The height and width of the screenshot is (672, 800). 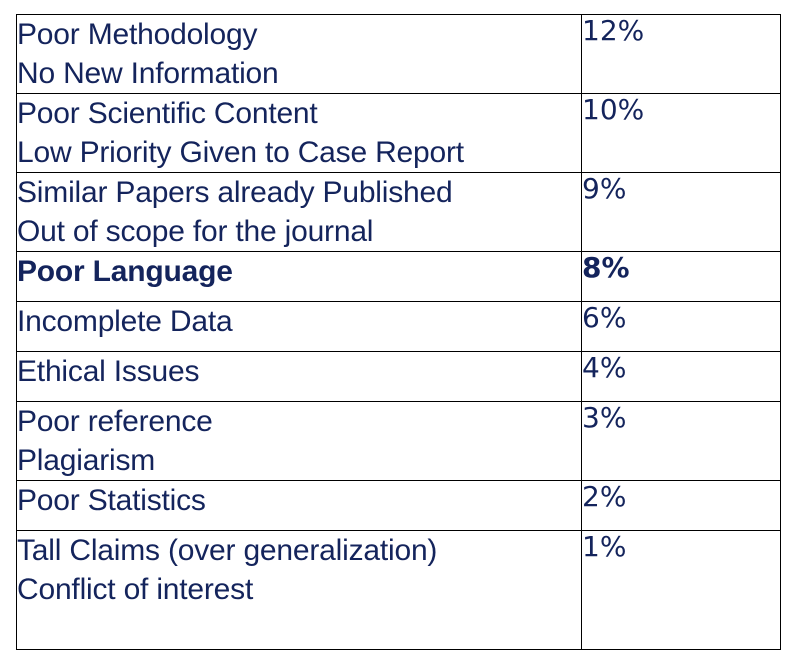 What do you see at coordinates (299, 505) in the screenshot?
I see `reason-cell: Poor Statistics` at bounding box center [299, 505].